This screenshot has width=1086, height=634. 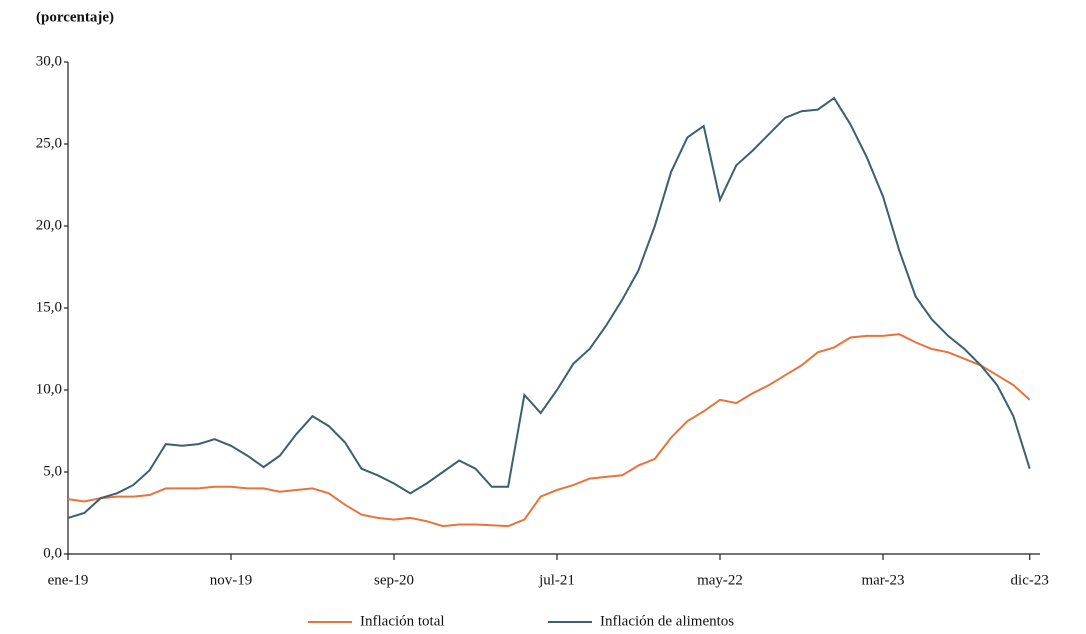 What do you see at coordinates (720, 580) in the screenshot?
I see `x-tick-label: may-22` at bounding box center [720, 580].